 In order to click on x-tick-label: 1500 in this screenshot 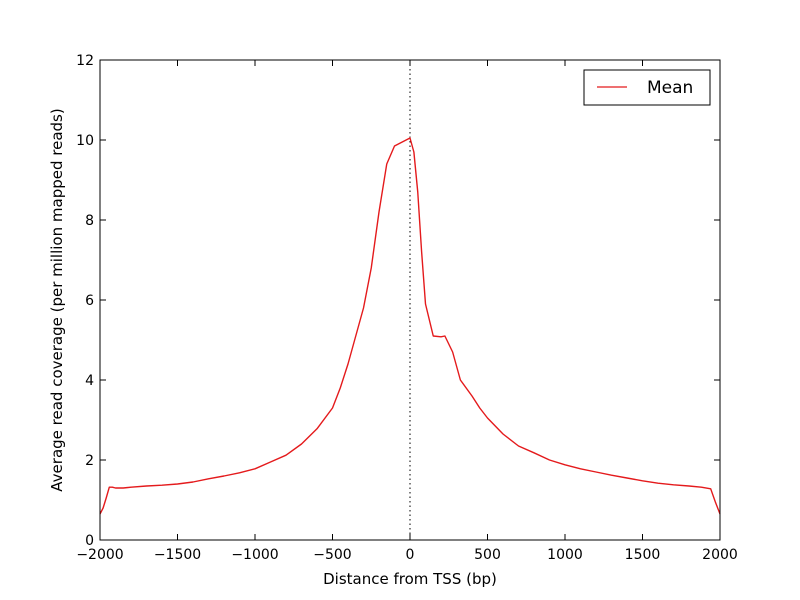, I will do `click(643, 555)`.